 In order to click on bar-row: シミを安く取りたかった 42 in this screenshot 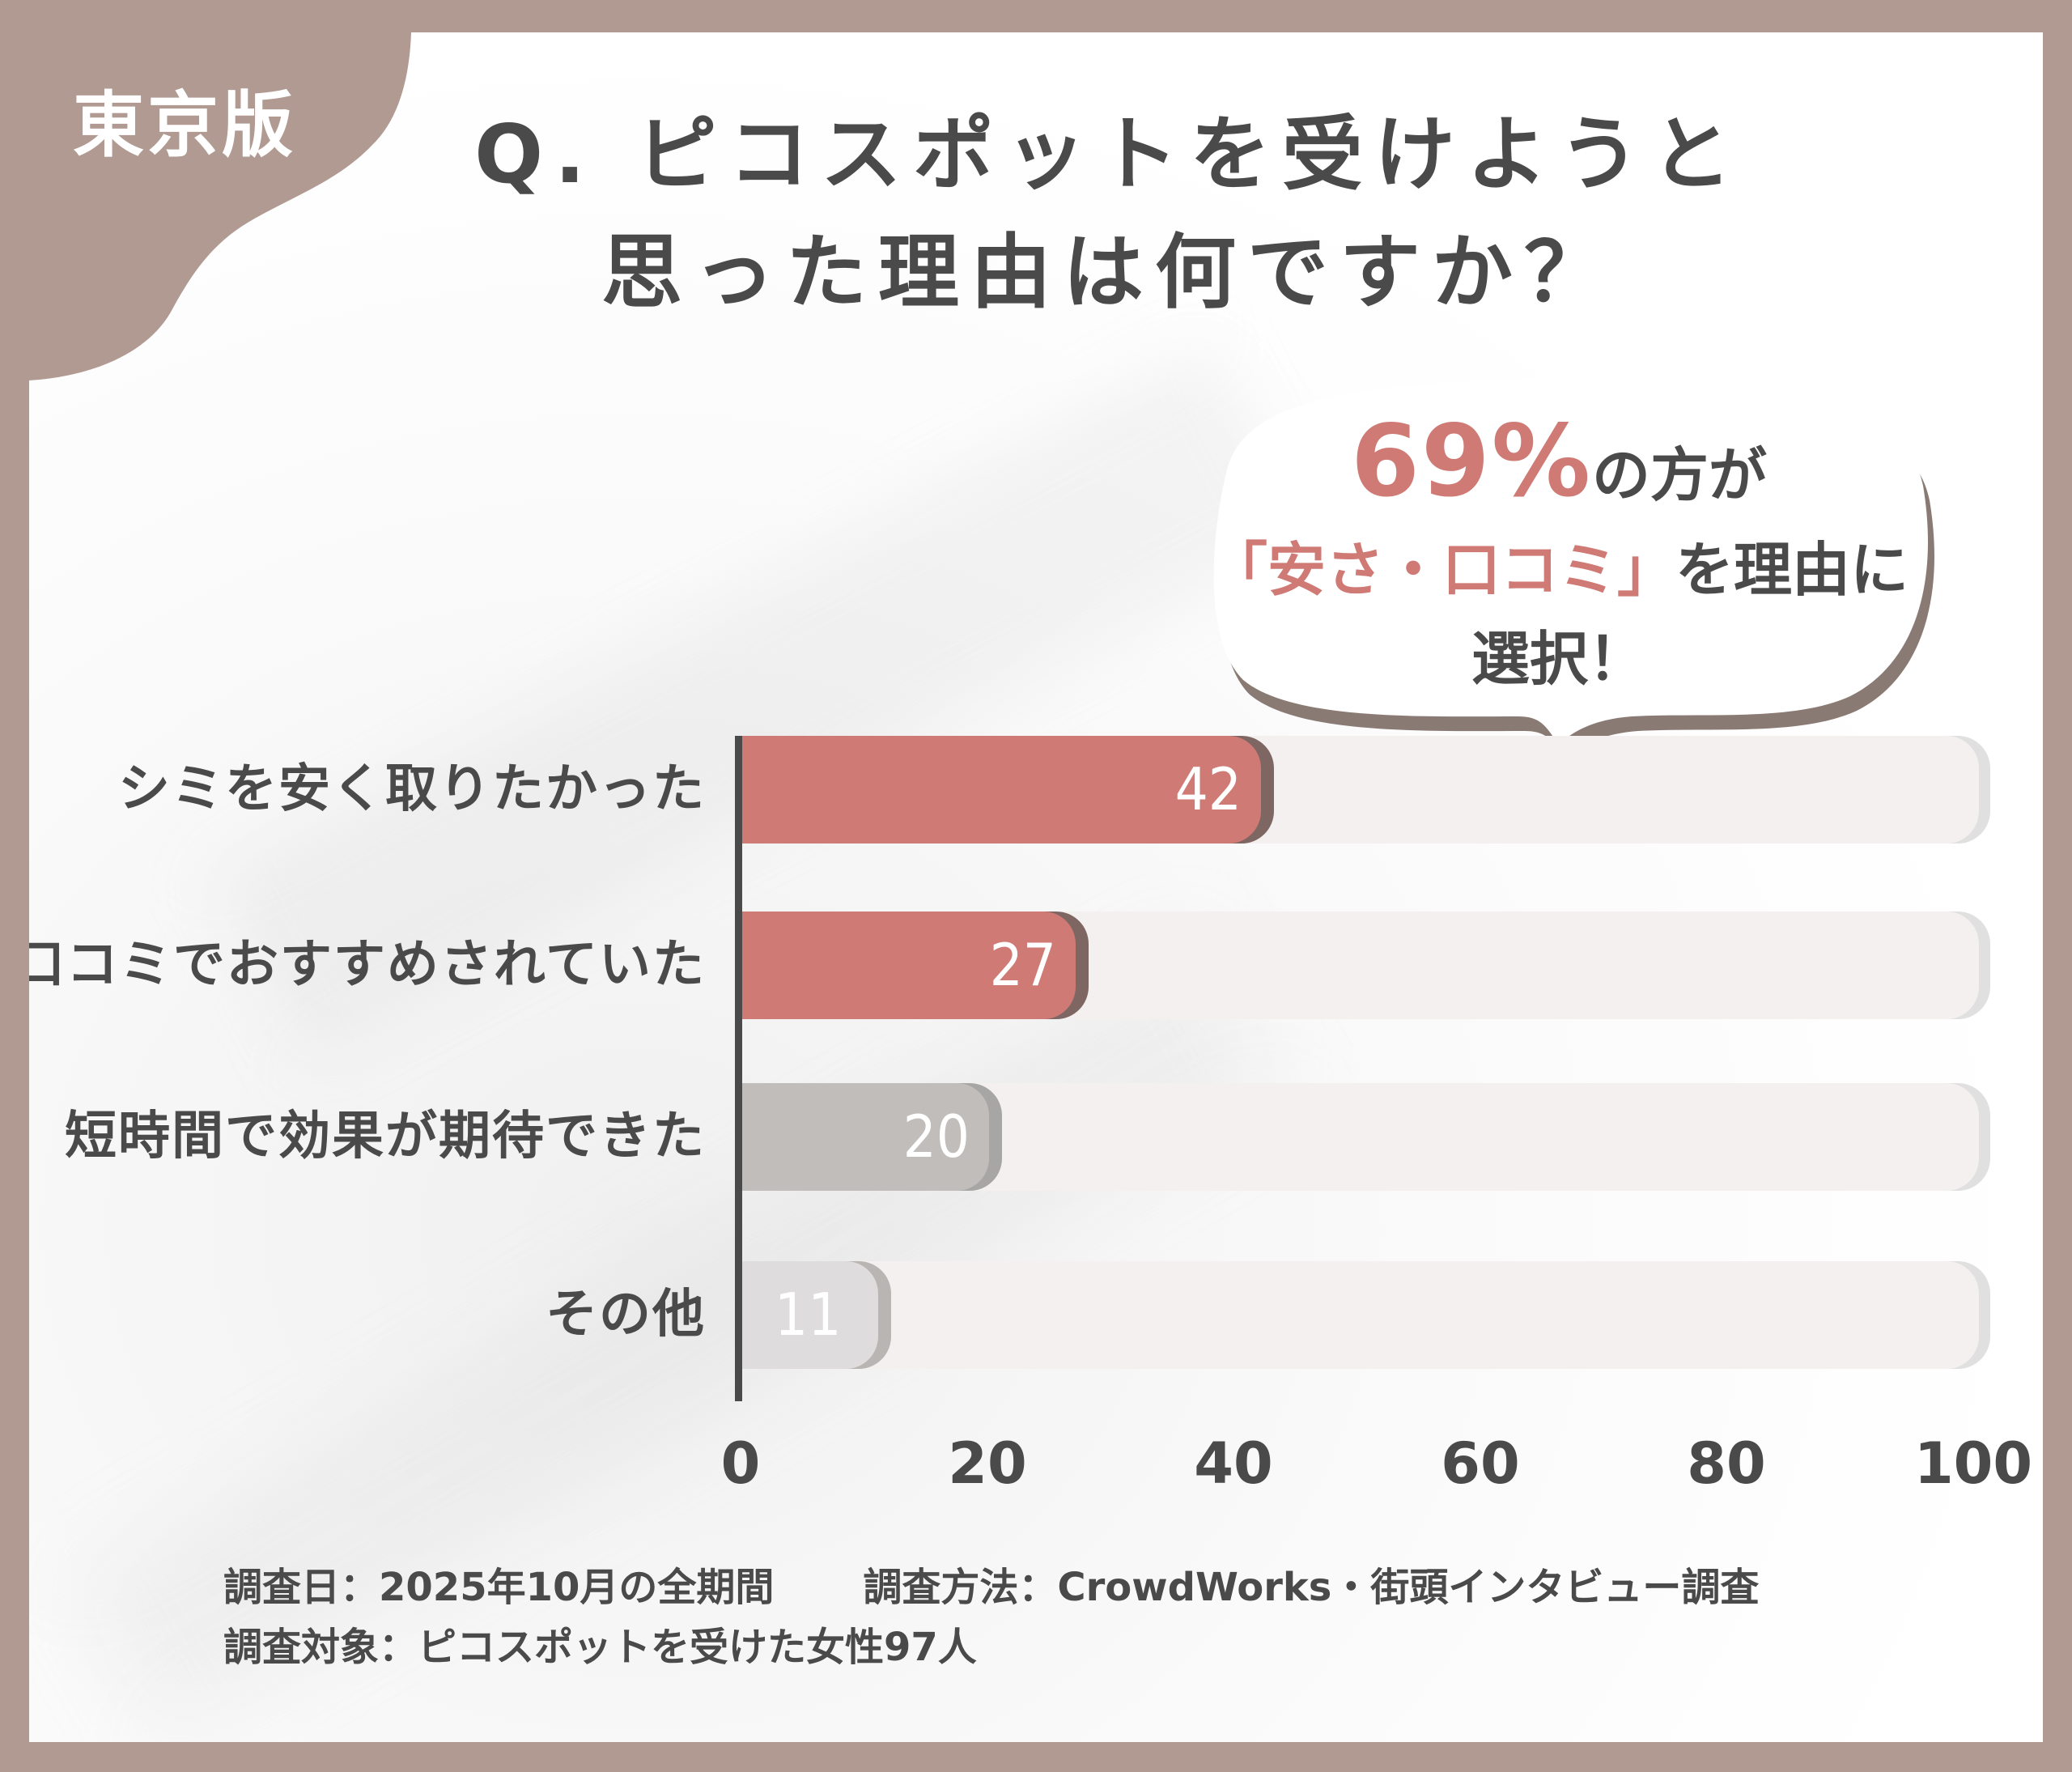, I will do `click(1036, 790)`.